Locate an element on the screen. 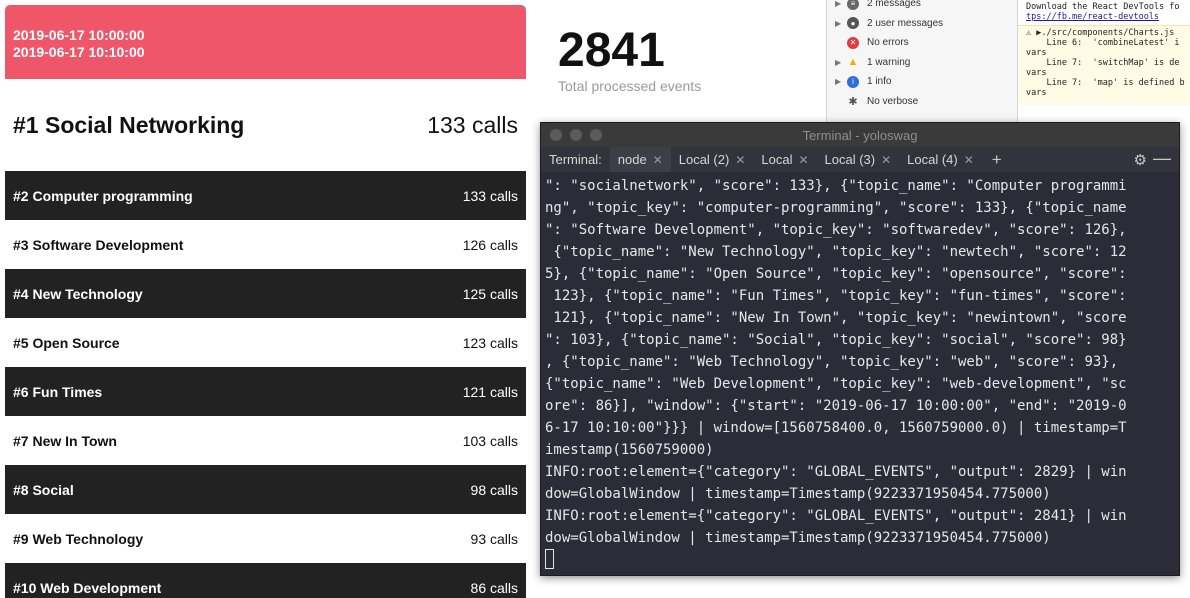  terminal-prompt is located at coordinates (862, 560).